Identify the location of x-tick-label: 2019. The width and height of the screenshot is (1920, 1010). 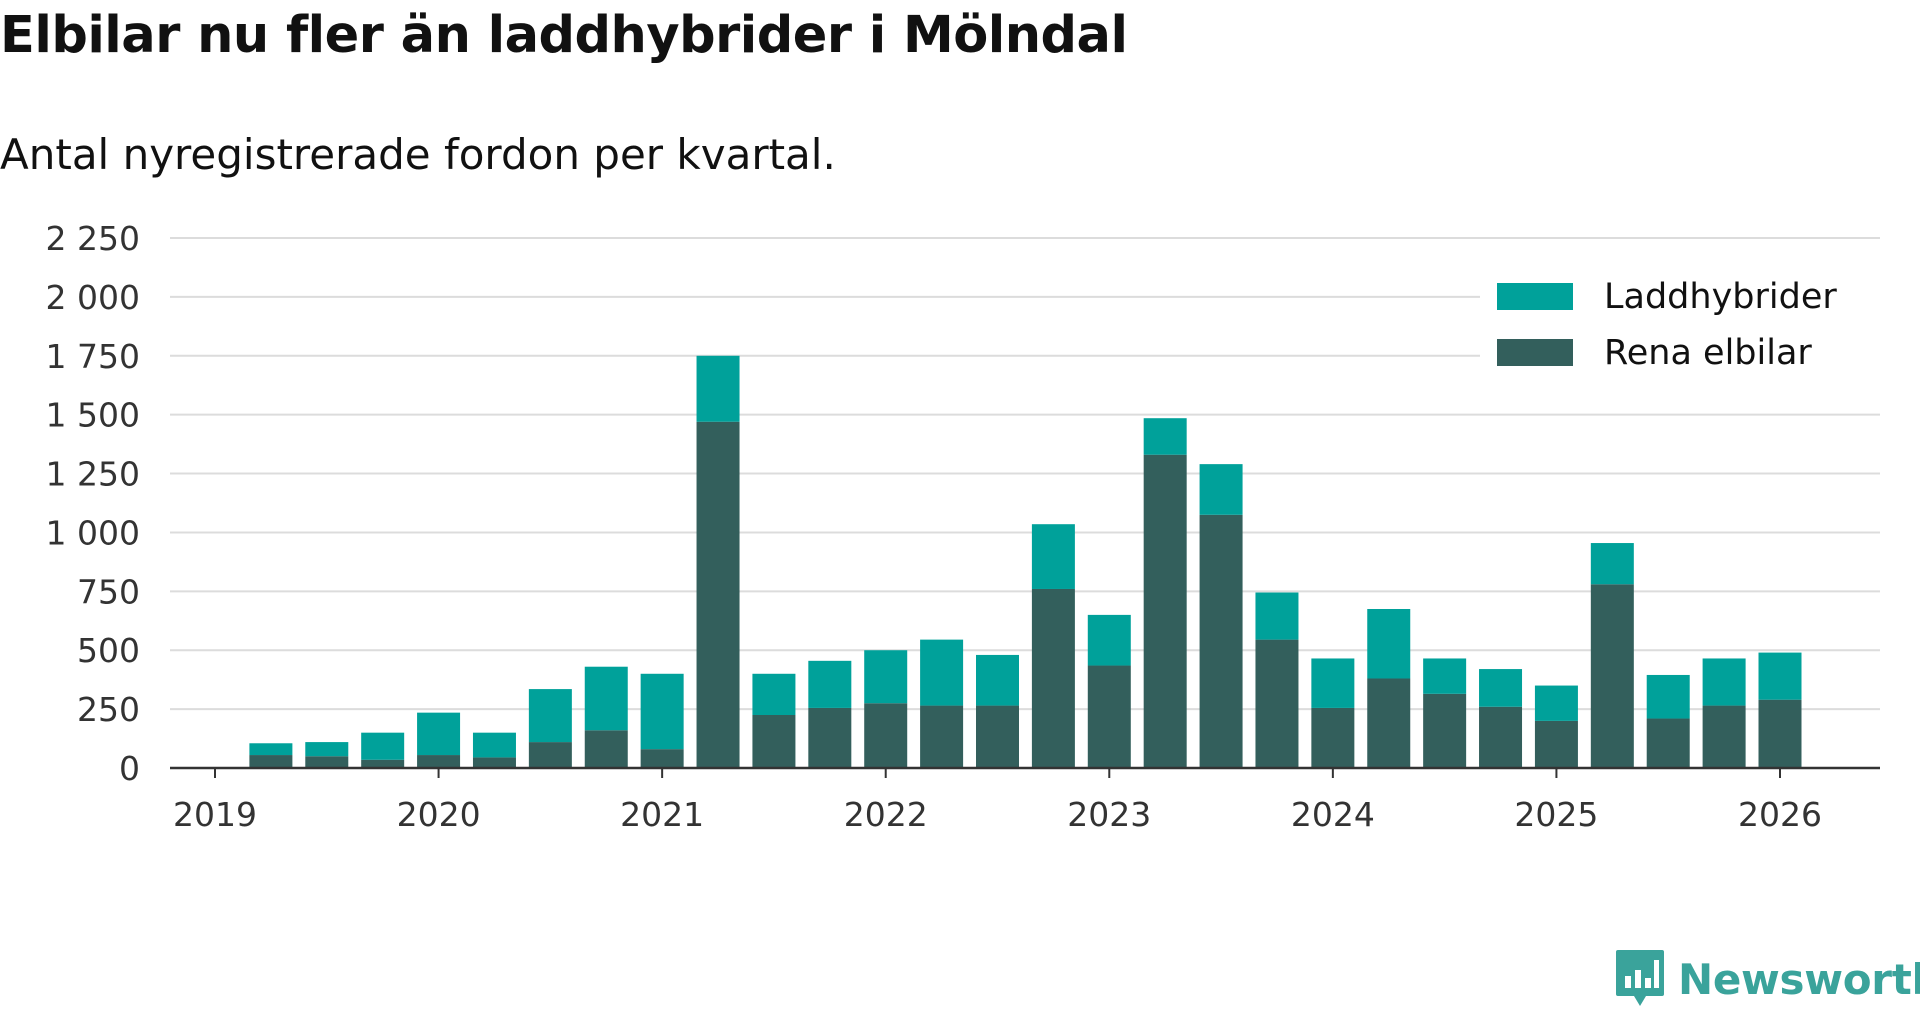
(215, 814).